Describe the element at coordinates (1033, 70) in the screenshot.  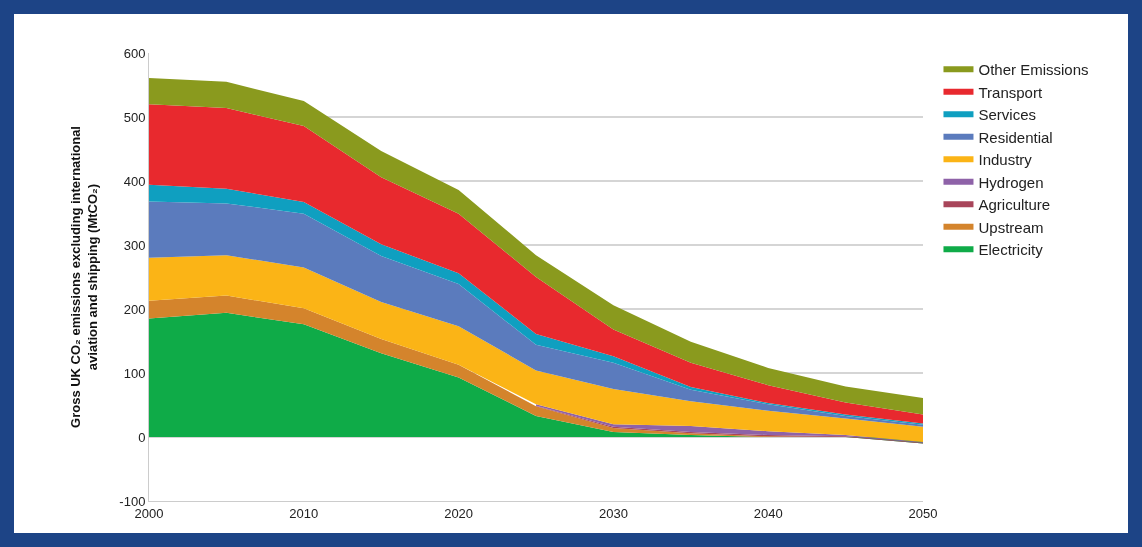
I see `legend-label: Other Emissions` at that location.